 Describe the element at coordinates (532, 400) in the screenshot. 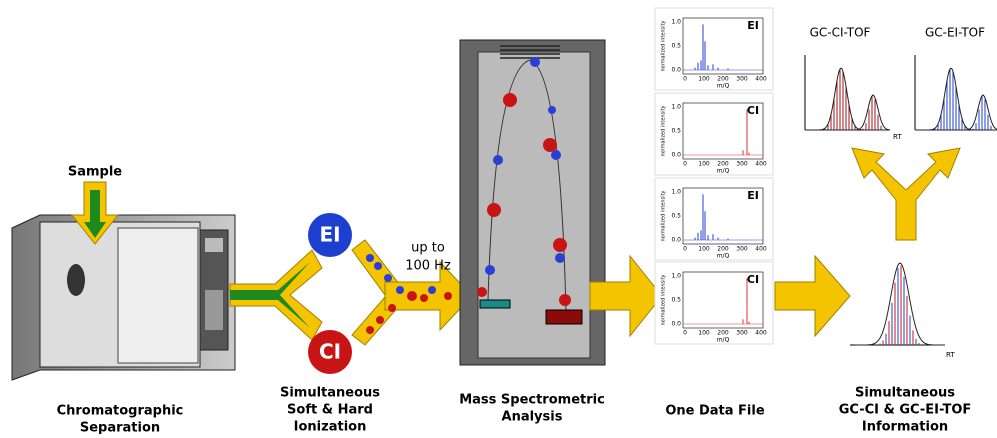

I see `ms-label: Mass Spectrometric` at that location.